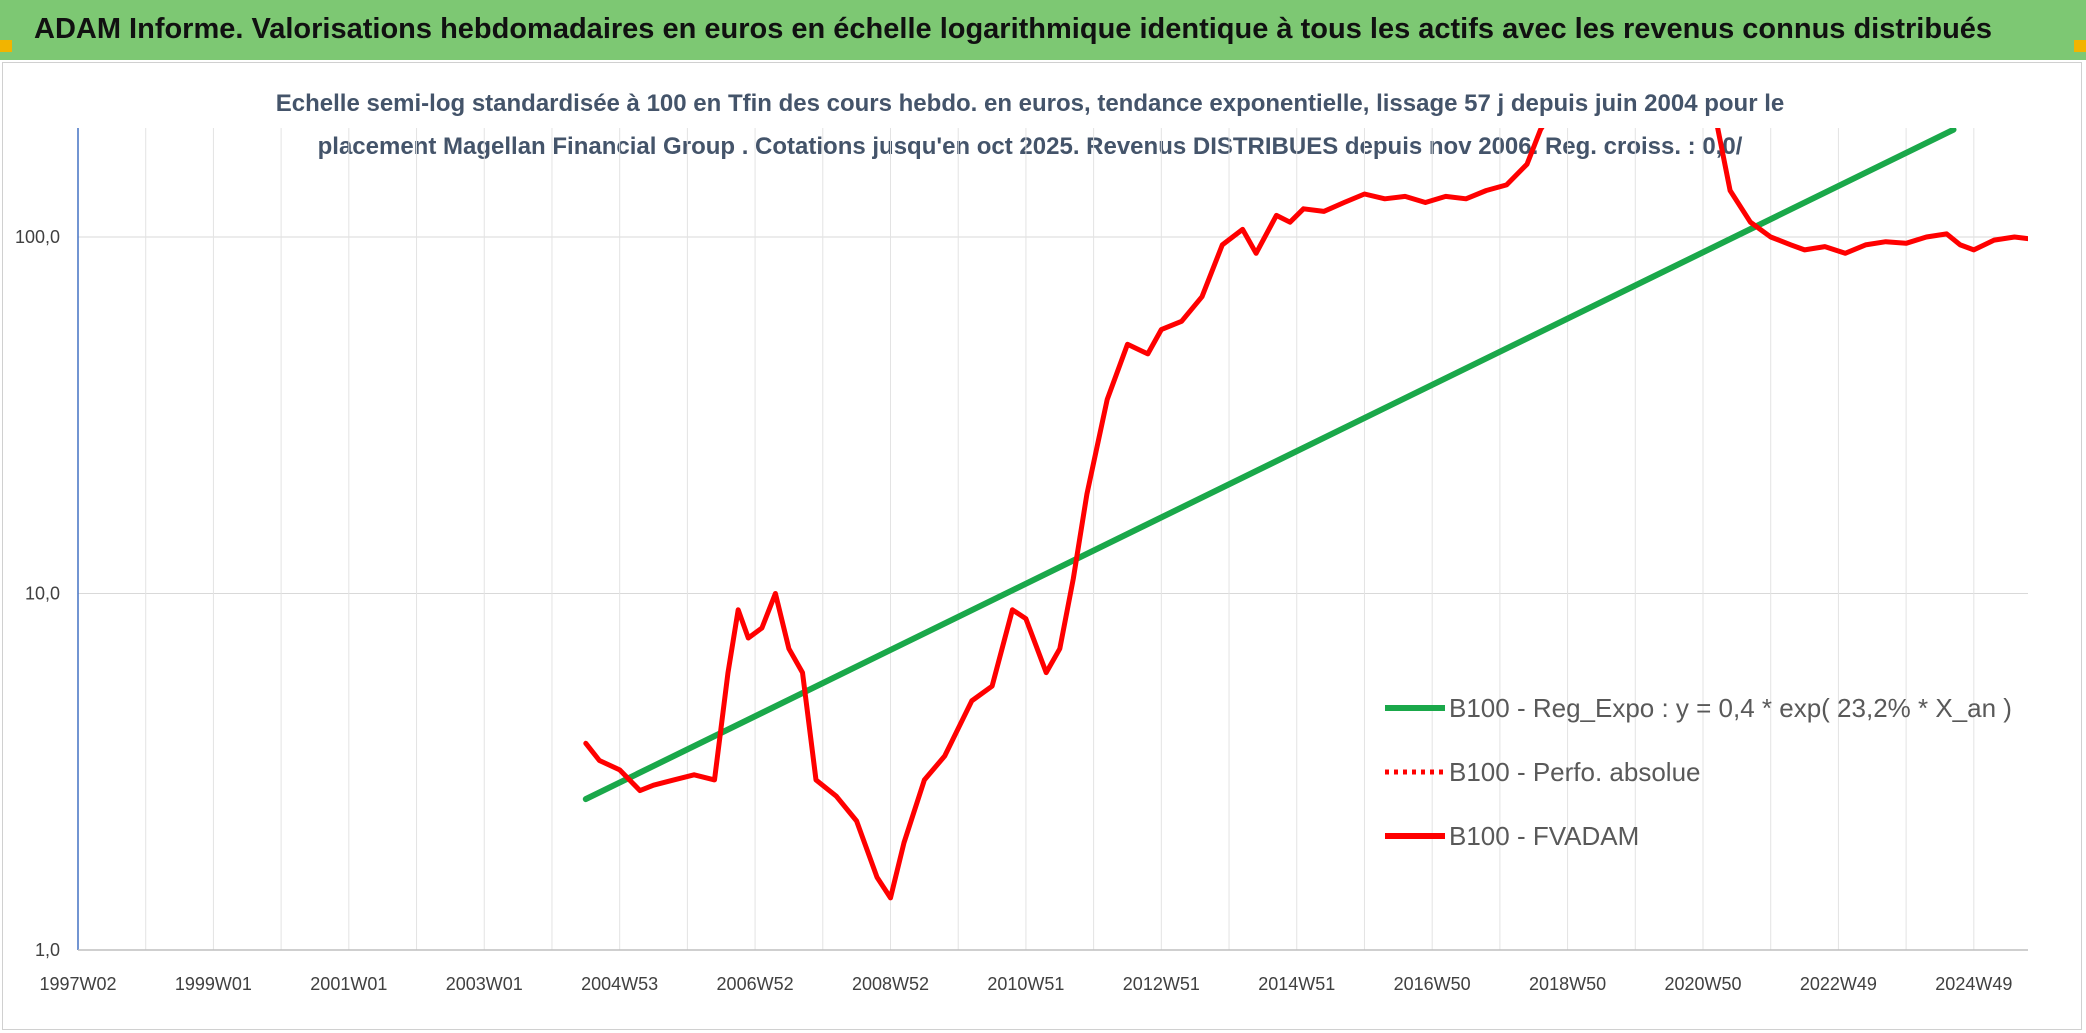 The image size is (2086, 1033). Describe the element at coordinates (37, 237) in the screenshot. I see `y-tick-label: 100,0` at that location.